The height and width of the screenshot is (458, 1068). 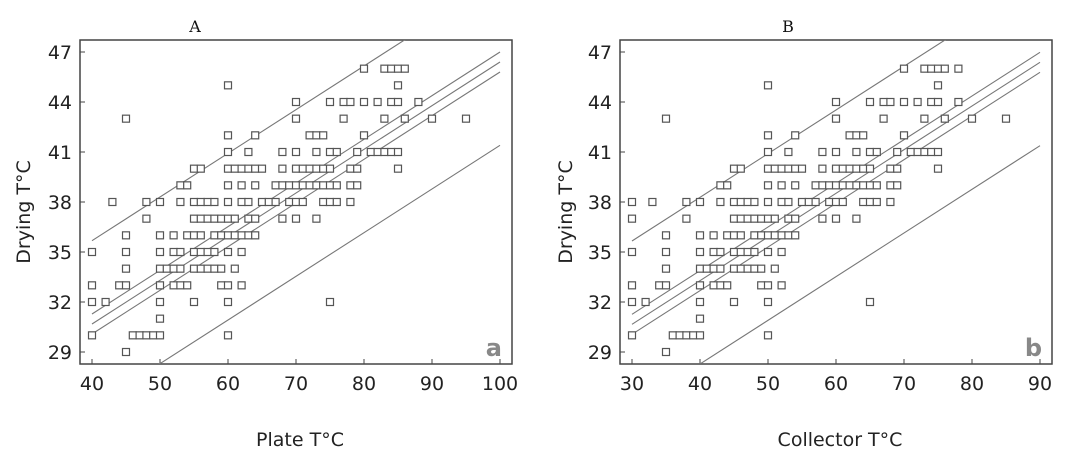 I want to click on x-tick-label: 90, so click(x=432, y=384).